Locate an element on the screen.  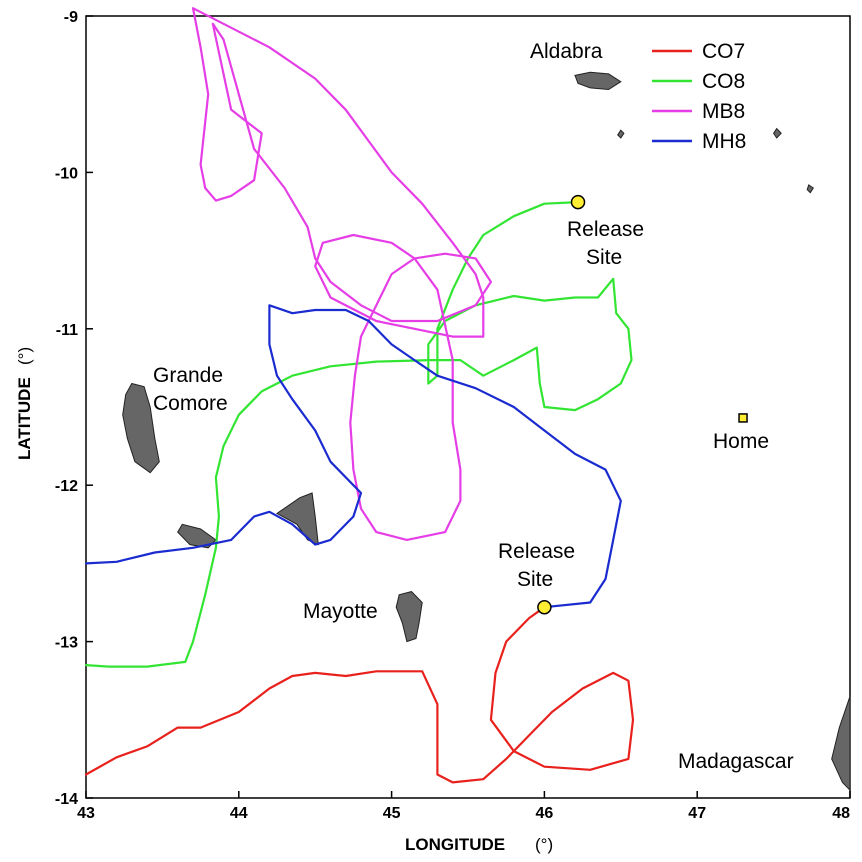
y-axis-title-group: LATITUDE (°) is located at coordinates (24, 403).